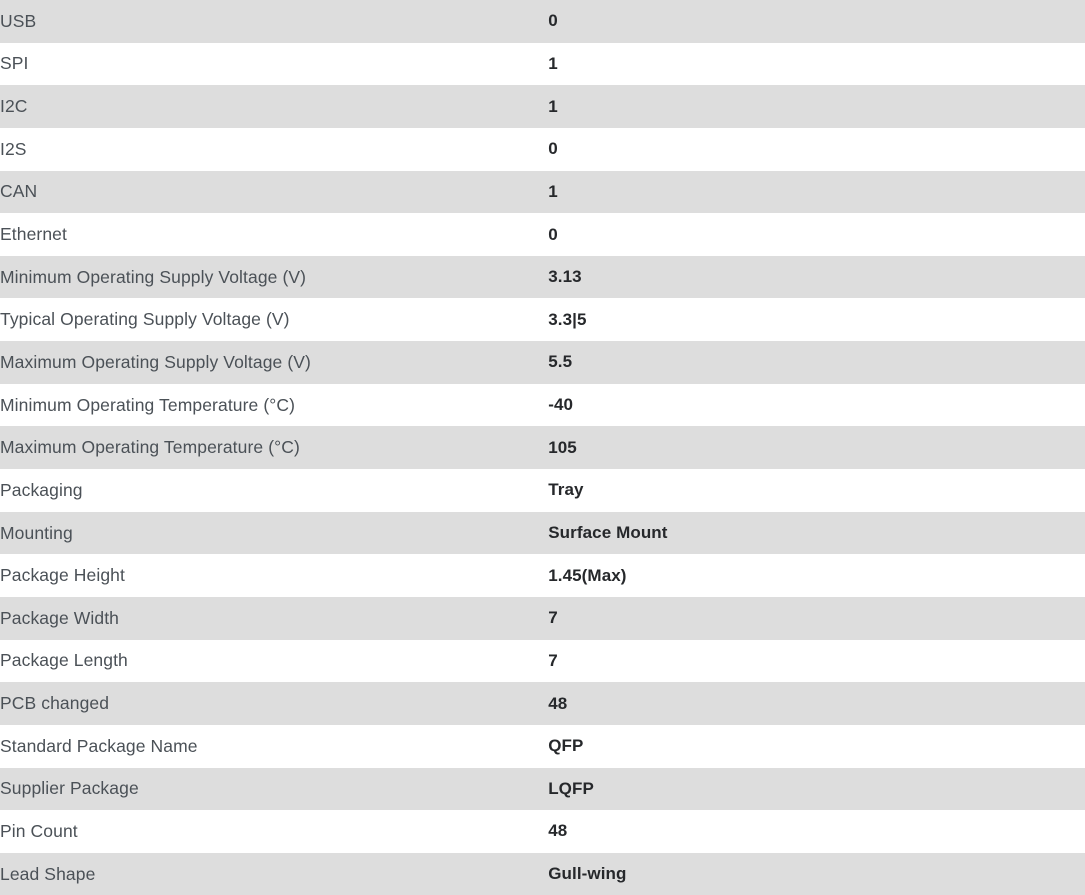 The height and width of the screenshot is (895, 1085). What do you see at coordinates (542, 149) in the screenshot?
I see `spec-row: I2S 0` at bounding box center [542, 149].